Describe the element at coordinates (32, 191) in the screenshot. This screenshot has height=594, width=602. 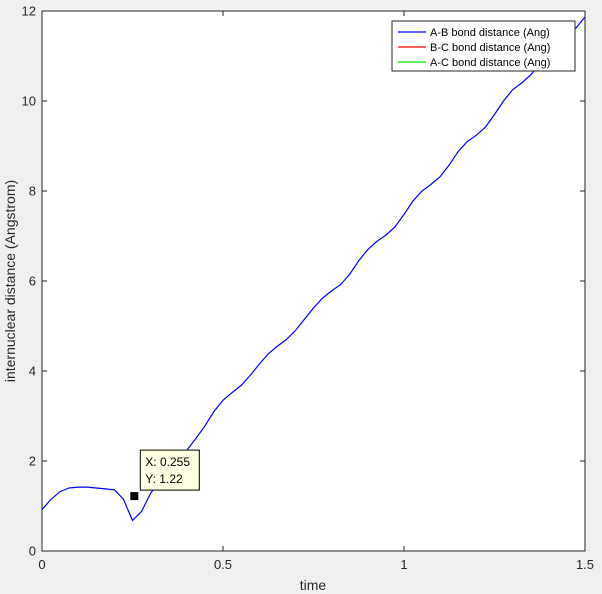
I see `y-tick-label: 8` at that location.